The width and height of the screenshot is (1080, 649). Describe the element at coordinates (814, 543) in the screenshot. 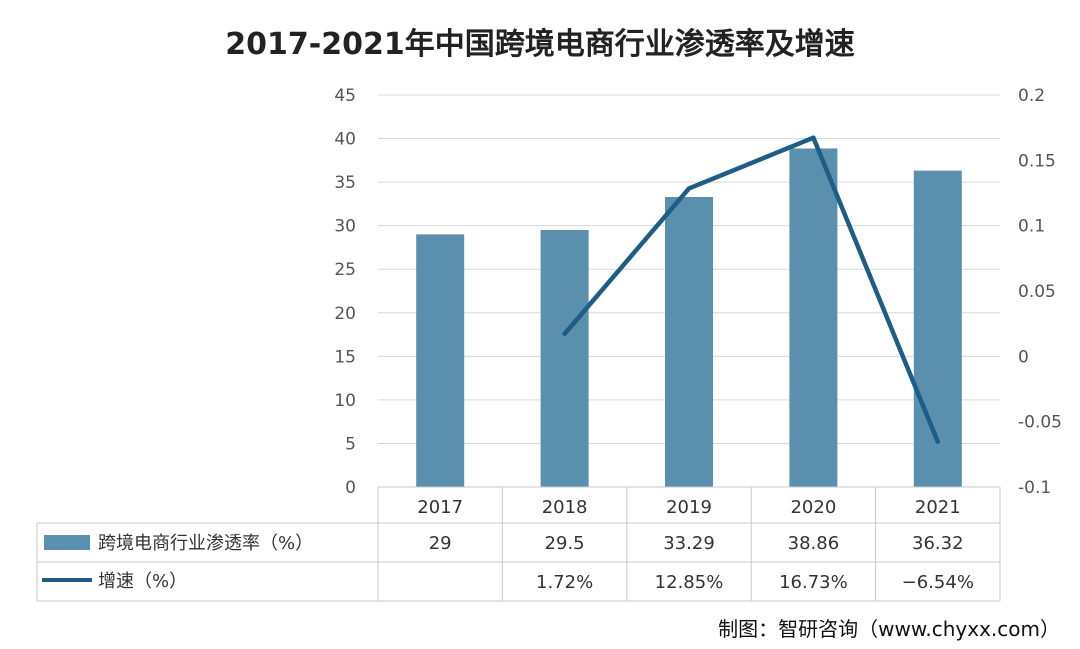

I see `bar-value-label: 38.86` at that location.